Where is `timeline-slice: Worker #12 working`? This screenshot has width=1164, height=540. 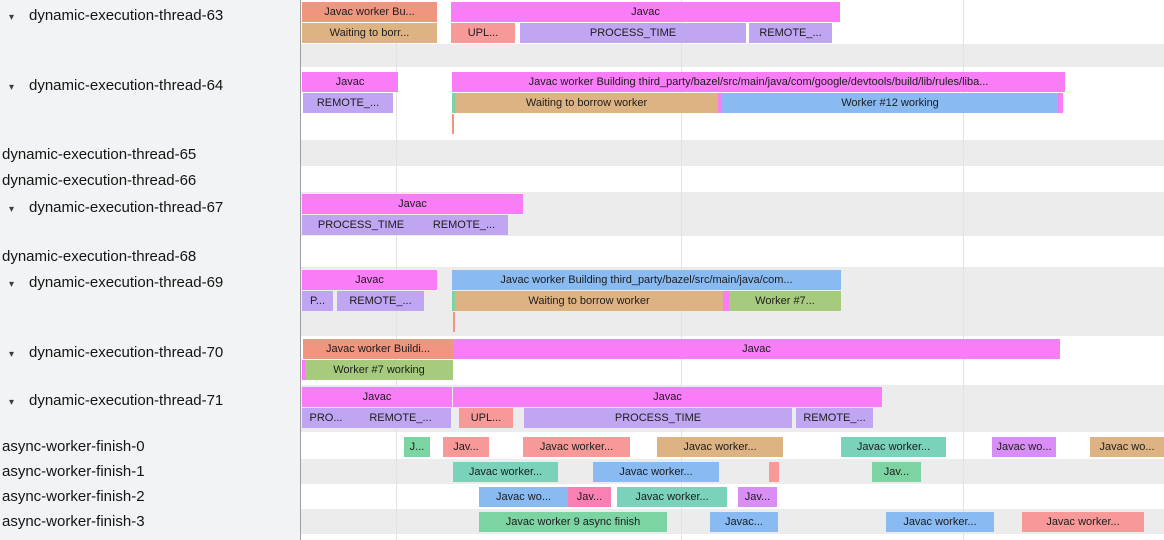 timeline-slice: Worker #12 working is located at coordinates (890, 103).